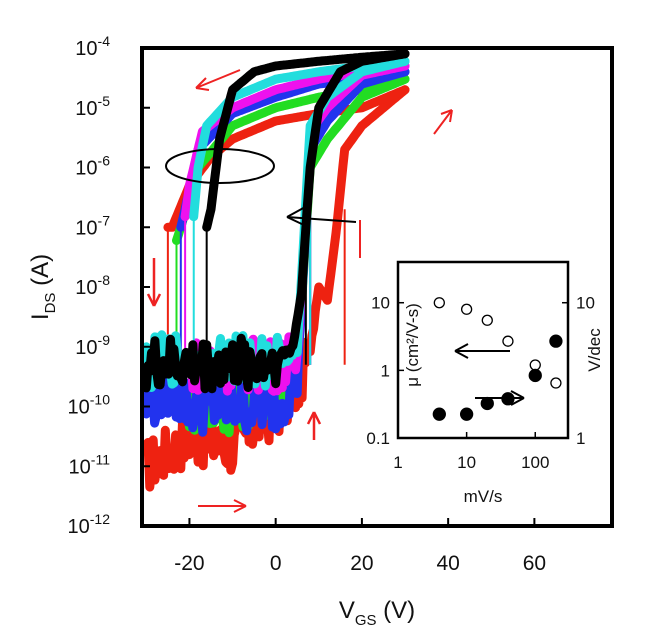 The height and width of the screenshot is (635, 652). I want to click on y-tick-label: 10⁻⁴, so click(92, 46).